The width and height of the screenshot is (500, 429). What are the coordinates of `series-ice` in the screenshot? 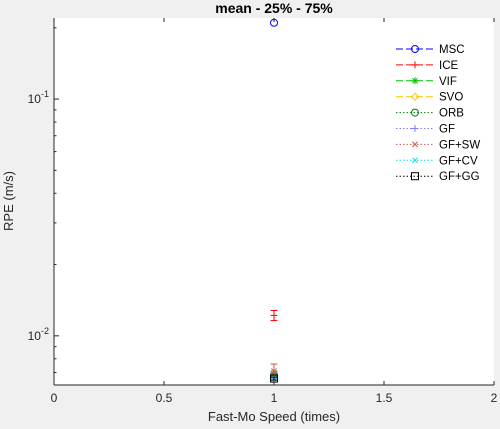 It's located at (274, 315).